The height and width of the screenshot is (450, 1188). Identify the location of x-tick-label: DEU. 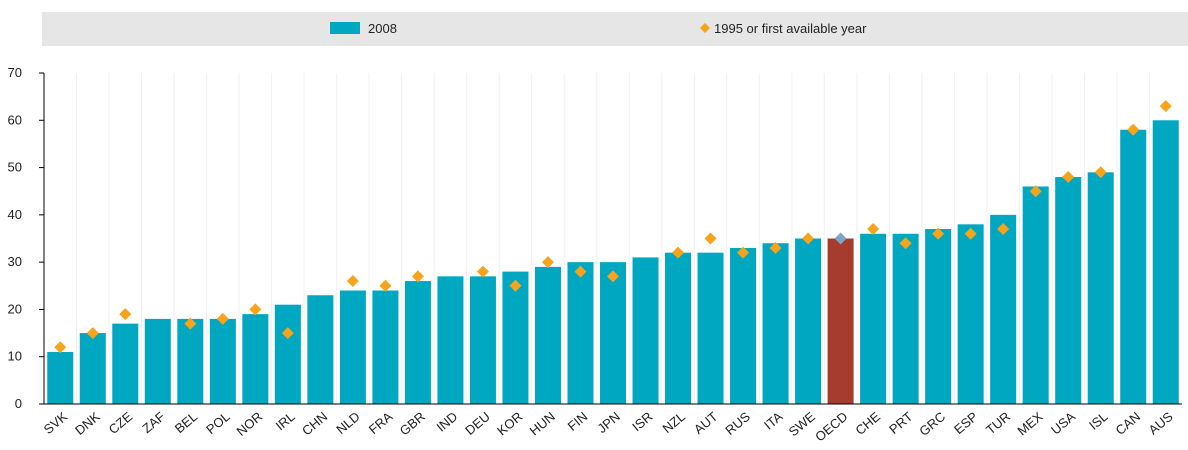
(477, 423).